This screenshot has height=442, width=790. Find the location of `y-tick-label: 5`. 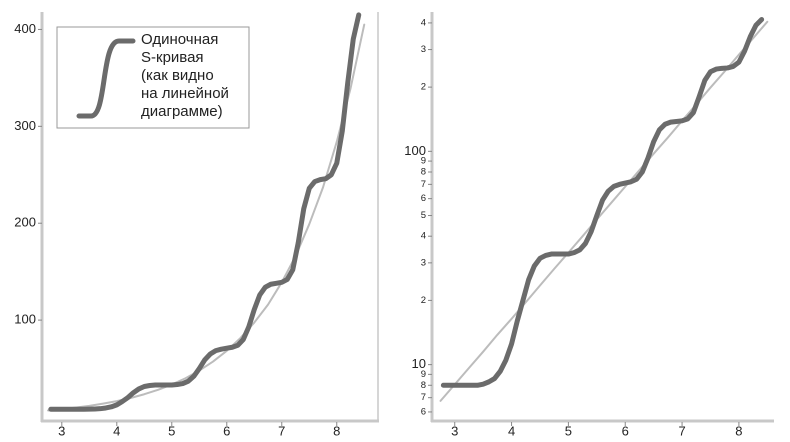

y-tick-label: 5 is located at coordinates (423, 215).